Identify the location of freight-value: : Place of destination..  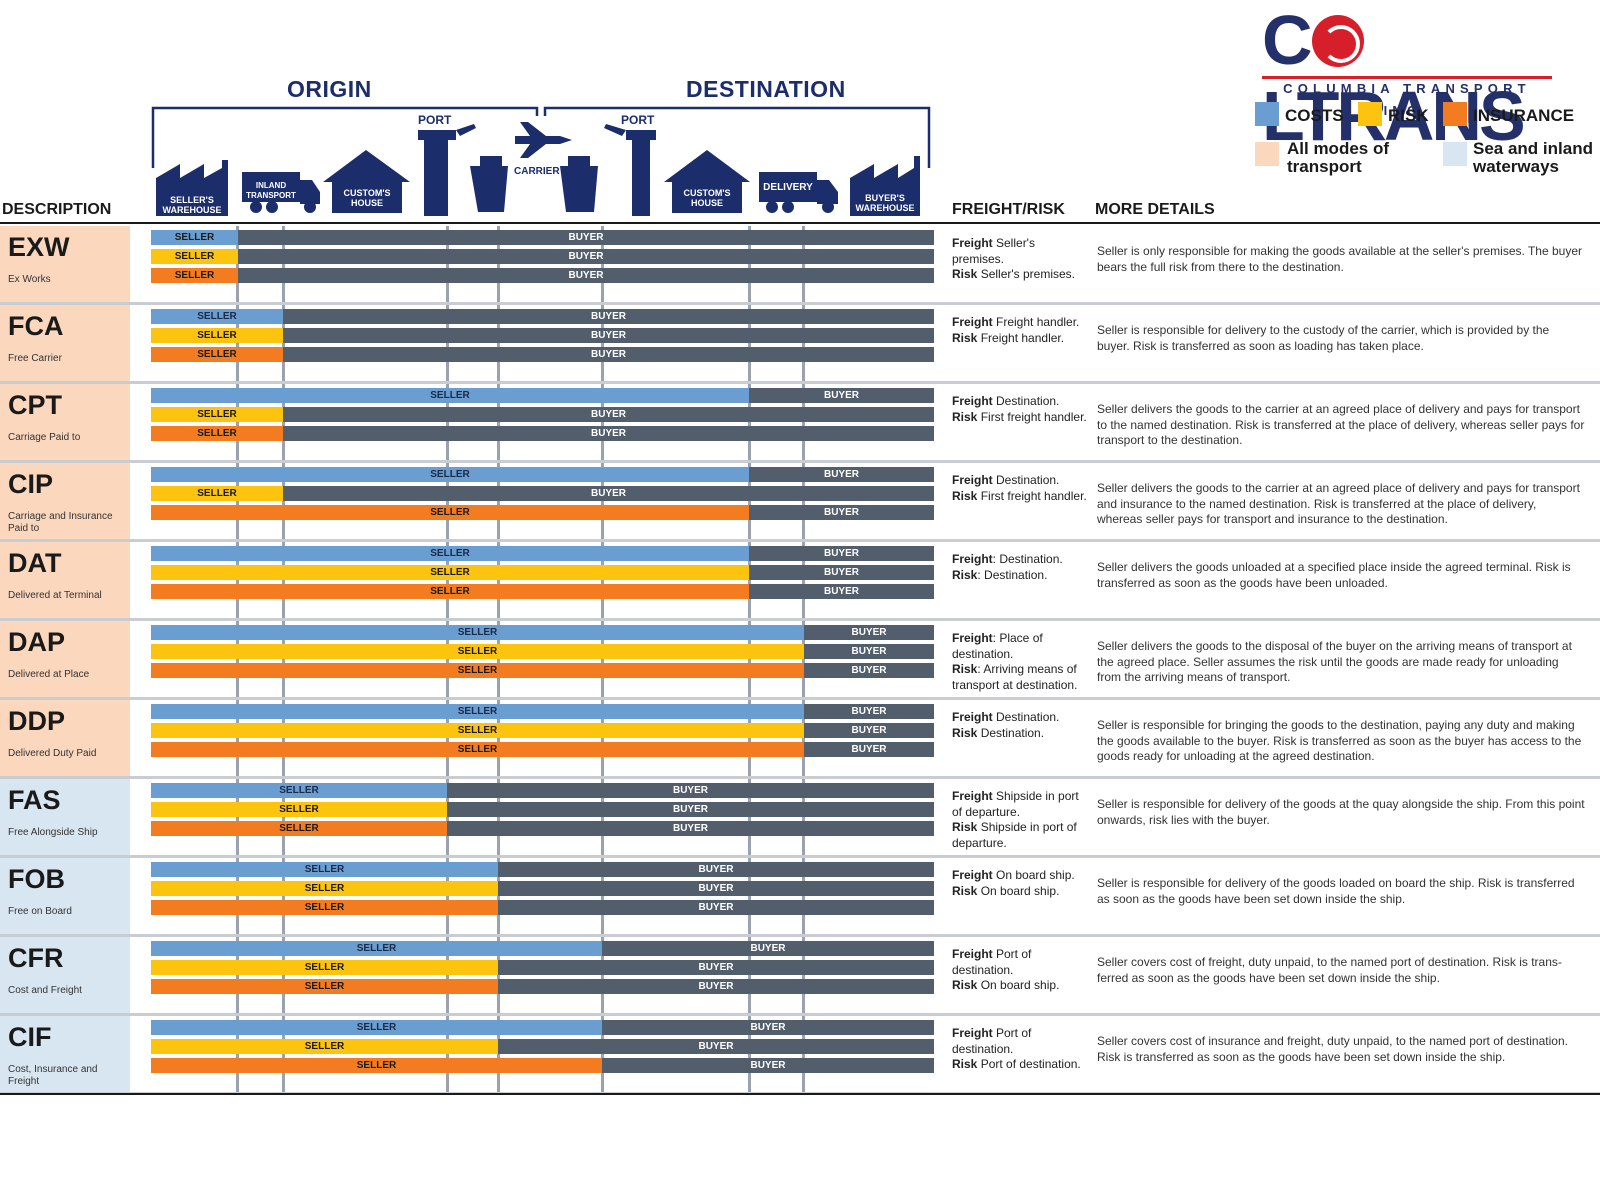
(997, 646).